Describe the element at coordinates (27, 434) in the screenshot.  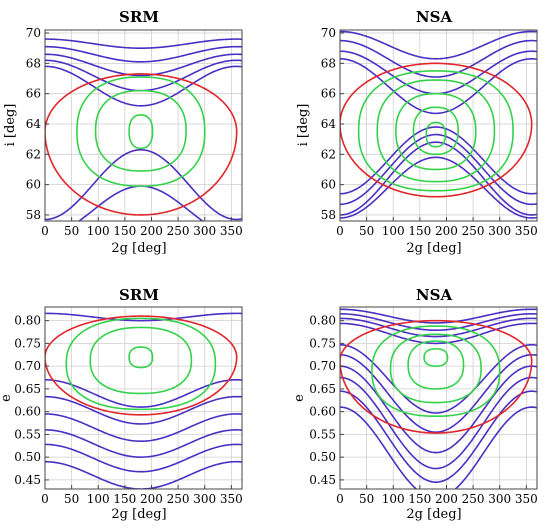
I see `y-tick-label: 0.55` at that location.